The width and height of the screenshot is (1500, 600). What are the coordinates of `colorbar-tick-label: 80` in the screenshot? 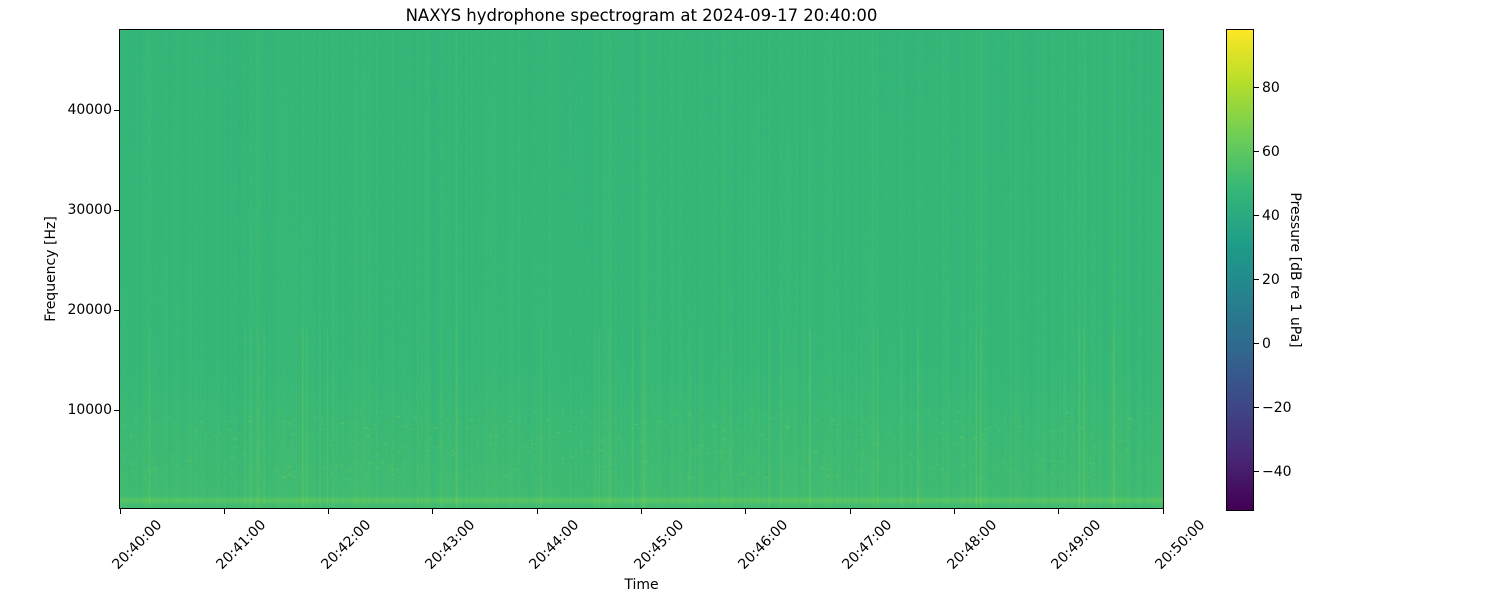 It's located at (1271, 87).